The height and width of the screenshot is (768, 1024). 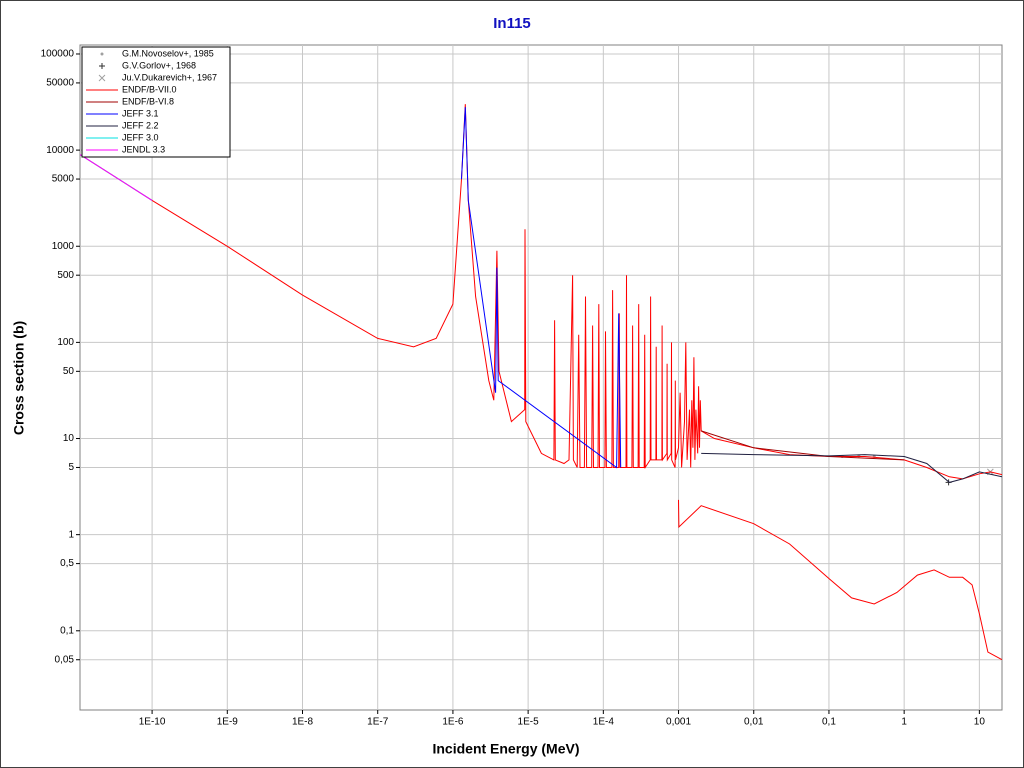 I want to click on y-tick-label: 0,5, so click(x=67, y=563).